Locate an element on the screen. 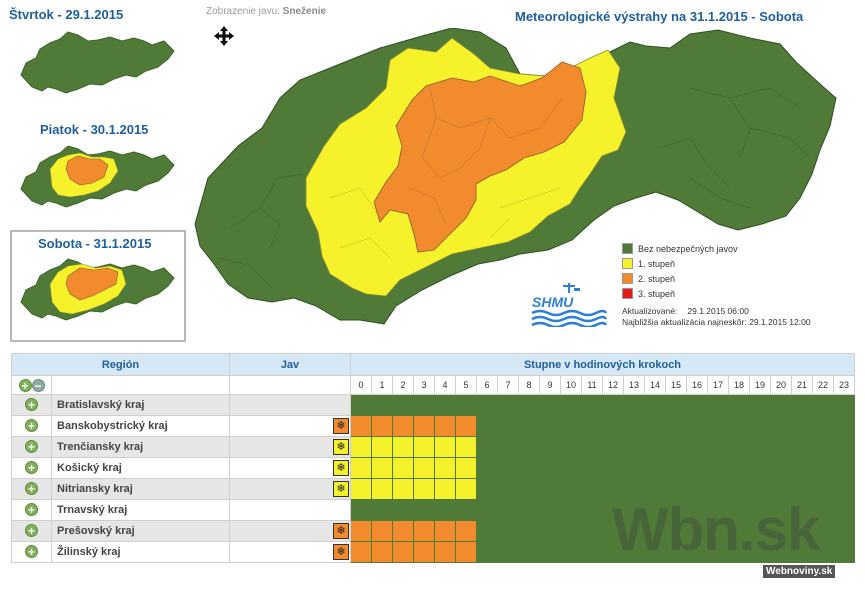 The height and width of the screenshot is (590, 865). region-name: Trenčiansky kraj is located at coordinates (140, 447).